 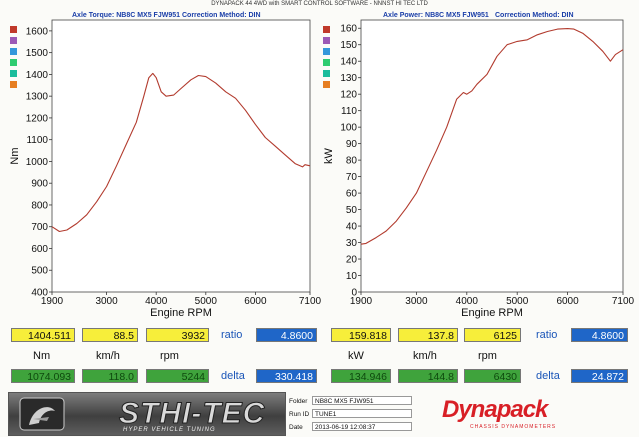 I want to click on y-tick-label: 400, so click(x=39, y=293).